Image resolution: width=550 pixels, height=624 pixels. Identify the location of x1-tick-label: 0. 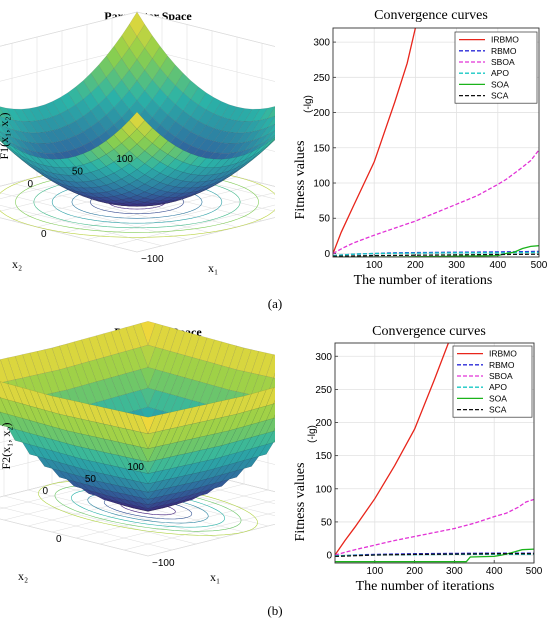
(44, 234).